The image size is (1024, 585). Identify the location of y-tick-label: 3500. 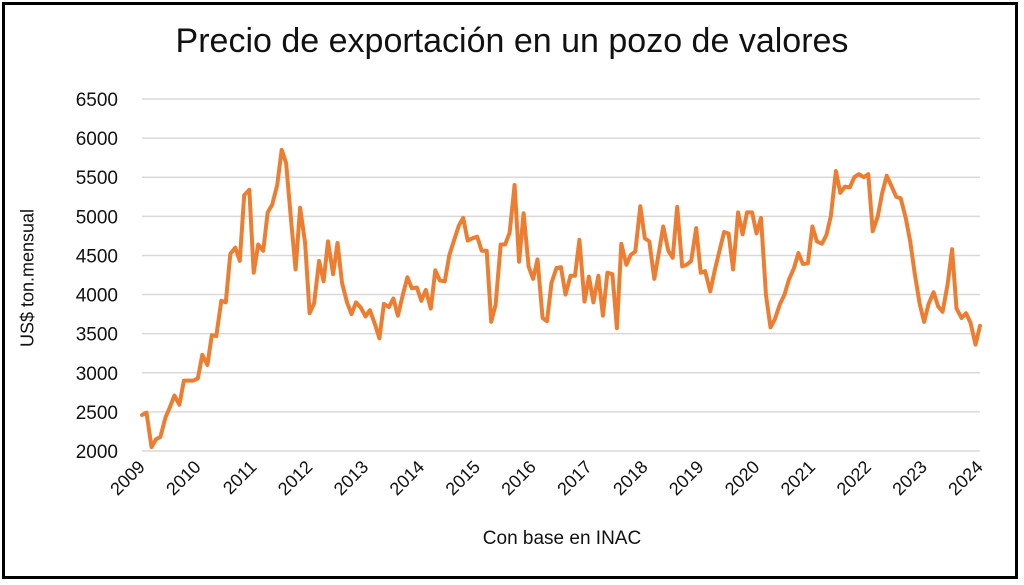
(97, 335).